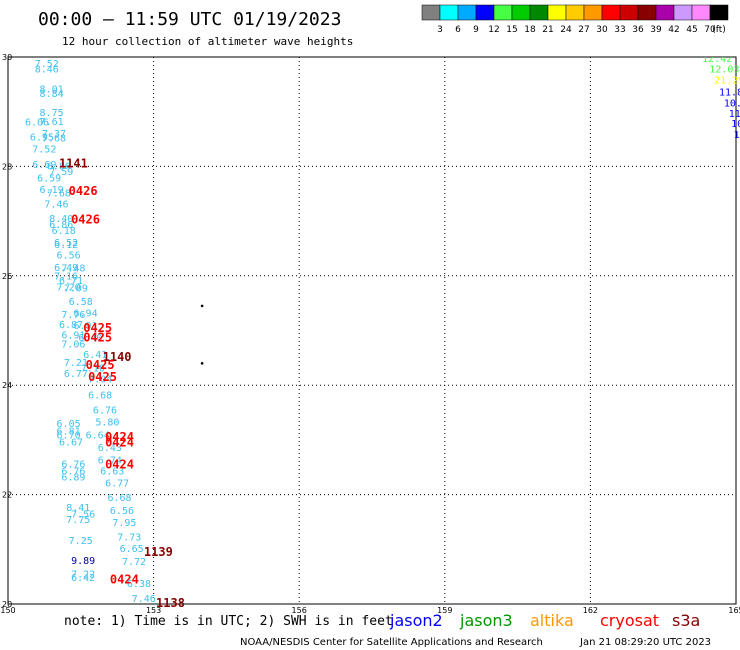 This screenshot has height=650, width=740. I want to click on colorbar-legend: 3 6 9 12 15 18 21 24 27 30 33 36 39 42 45 70(ft), so click(575, 19).